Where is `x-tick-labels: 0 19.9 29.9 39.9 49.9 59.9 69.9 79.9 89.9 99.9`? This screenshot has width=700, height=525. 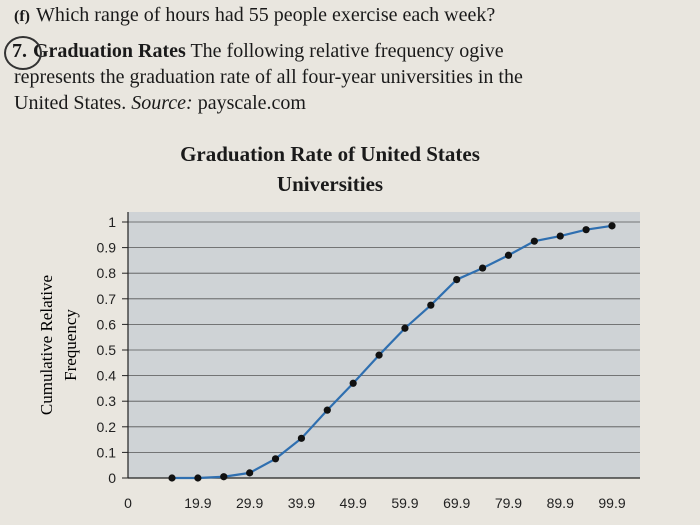 x-tick-labels: 0 19.9 29.9 39.9 49.9 59.9 69.9 79.9 89.9 99.9 is located at coordinates (375, 503).